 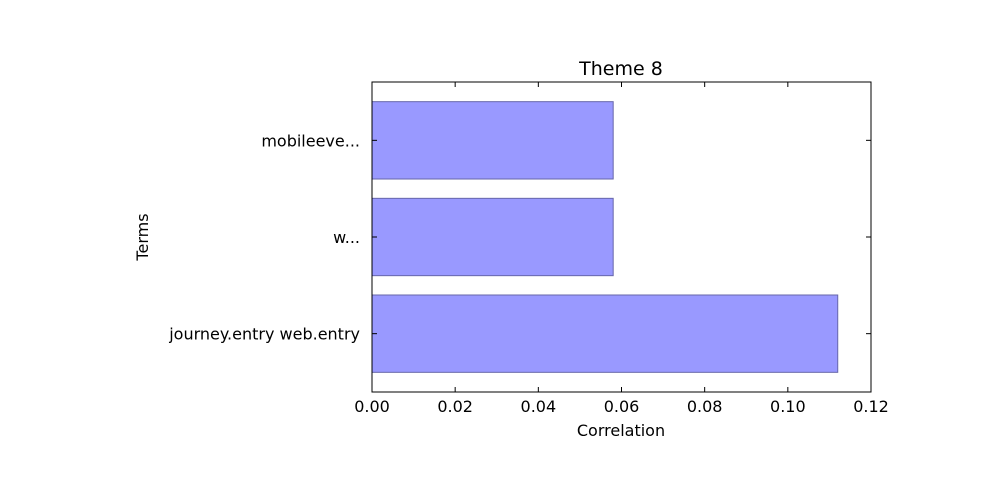 What do you see at coordinates (264, 334) in the screenshot?
I see `y-tick-label: journey.entry web.entry` at bounding box center [264, 334].